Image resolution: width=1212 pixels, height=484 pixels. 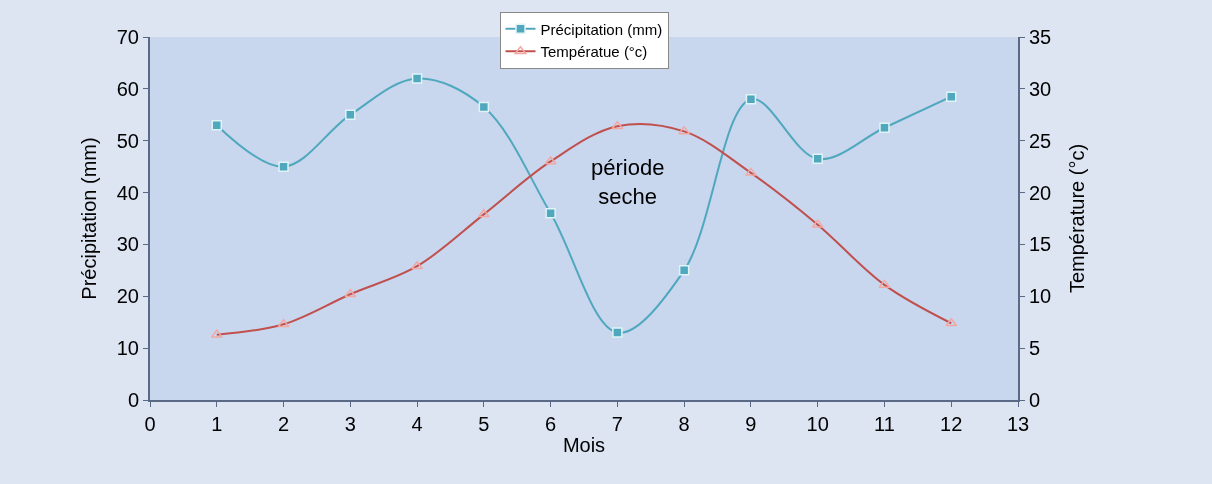 I want to click on x-tick-label: 12, so click(x=951, y=424).